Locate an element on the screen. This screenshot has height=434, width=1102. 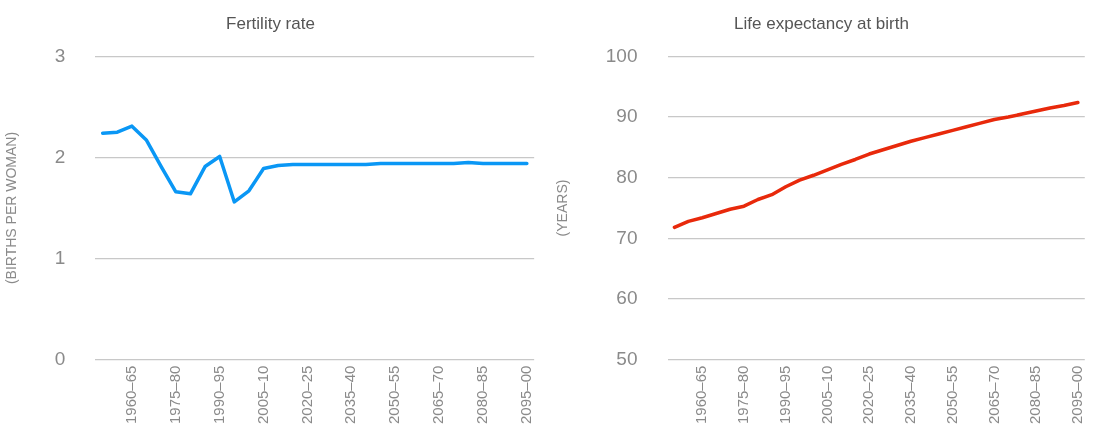
y-tick-label: 70 is located at coordinates (627, 237).